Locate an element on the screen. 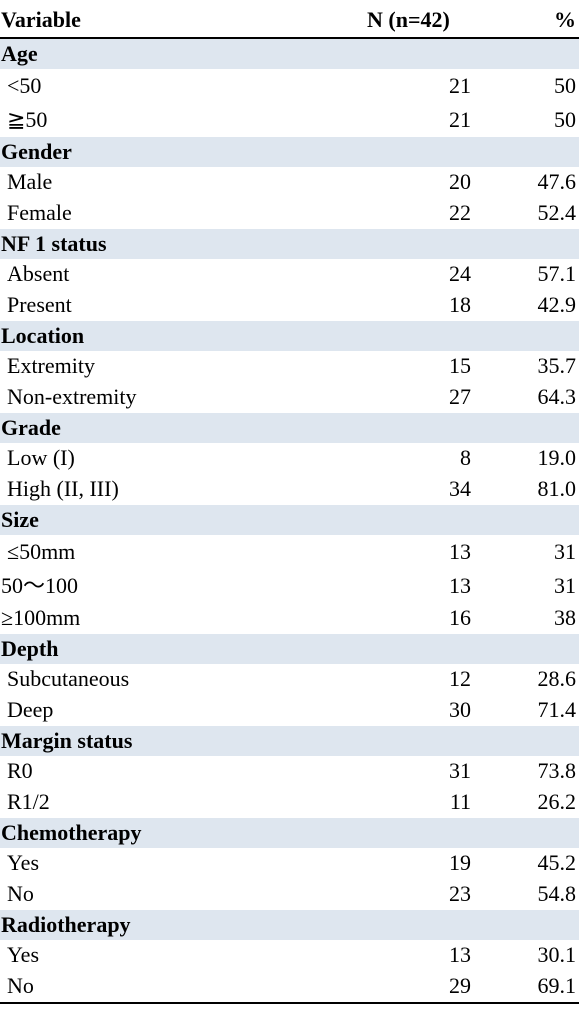  table-row: High (II, III) 34 81.0 is located at coordinates (289, 489).